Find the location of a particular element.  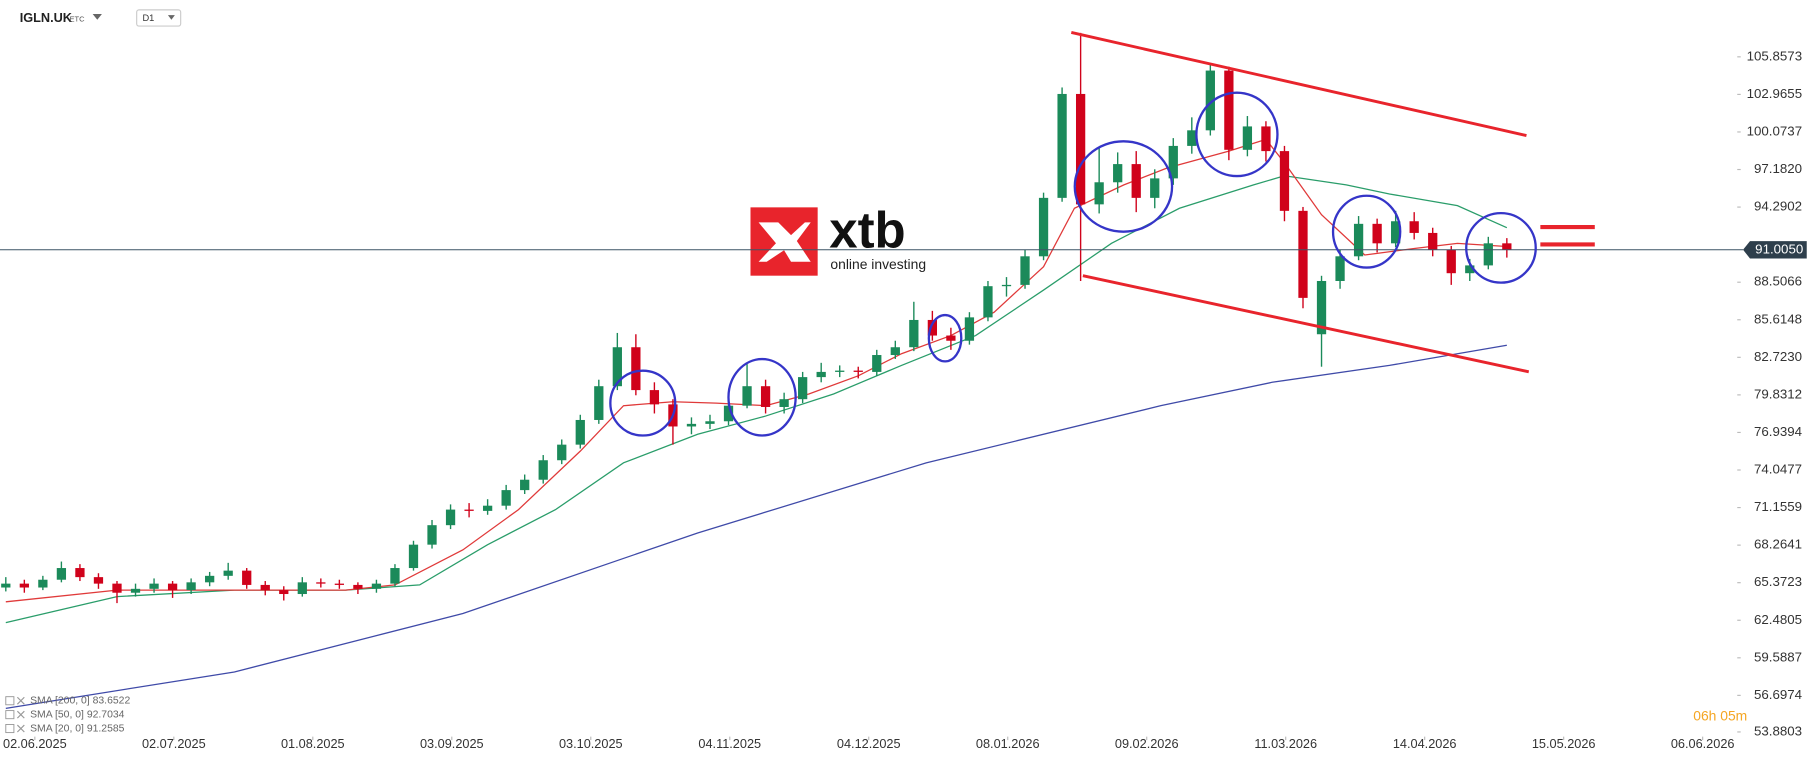

legend-entry: SMA [20, 0] 91.2585 is located at coordinates (77, 728).